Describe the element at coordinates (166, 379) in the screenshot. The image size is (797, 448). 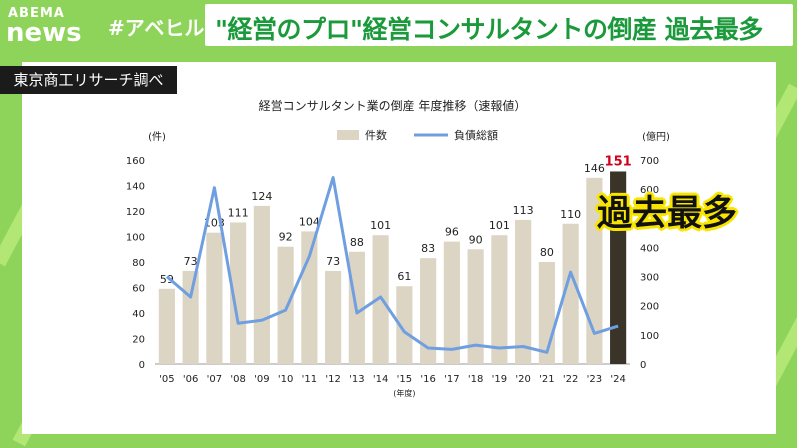
I see `x-tick-label: '05` at that location.